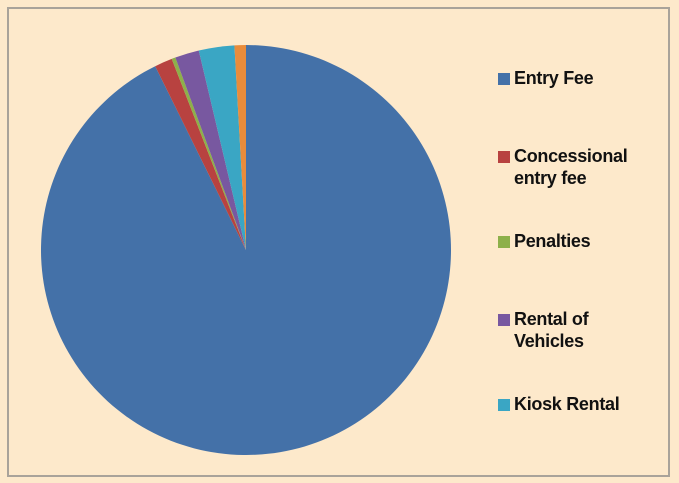 This screenshot has width=679, height=483. I want to click on legend-label: Rental of Vehicles, so click(551, 330).